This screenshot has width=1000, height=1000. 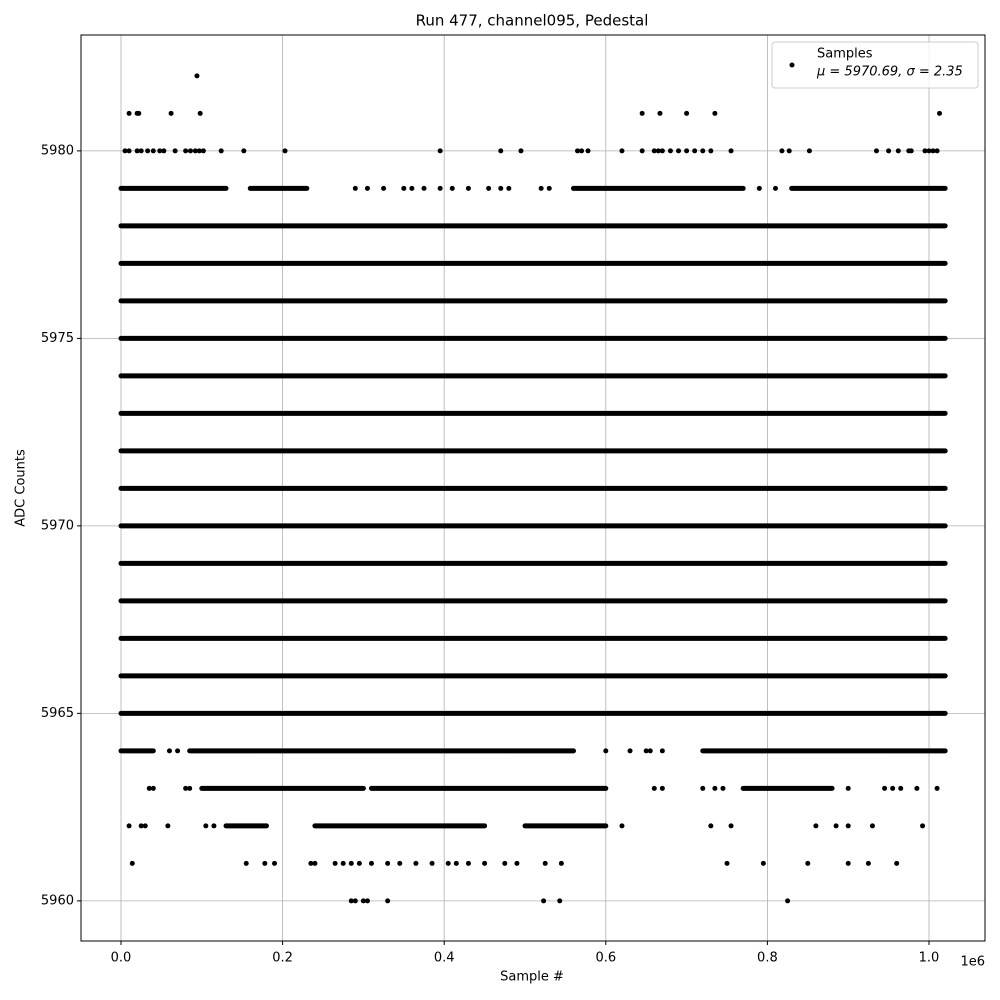 What do you see at coordinates (605, 958) in the screenshot?
I see `x-tick-label: 0.6` at bounding box center [605, 958].